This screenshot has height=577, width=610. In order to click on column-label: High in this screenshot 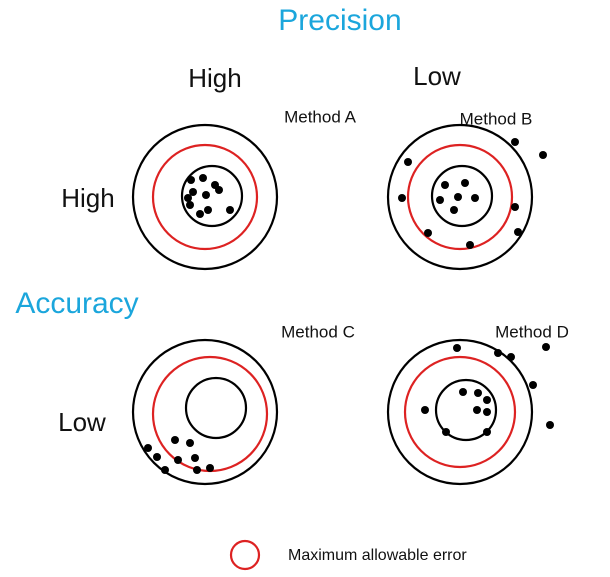, I will do `click(214, 78)`.